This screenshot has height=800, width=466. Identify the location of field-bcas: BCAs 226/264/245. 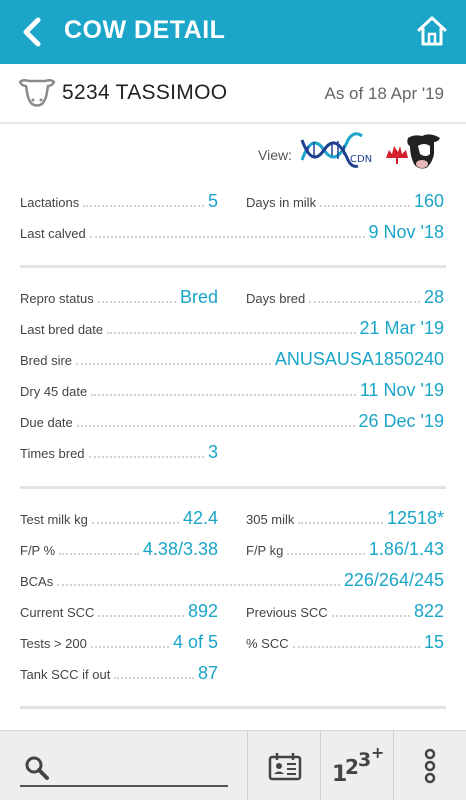
(232, 579).